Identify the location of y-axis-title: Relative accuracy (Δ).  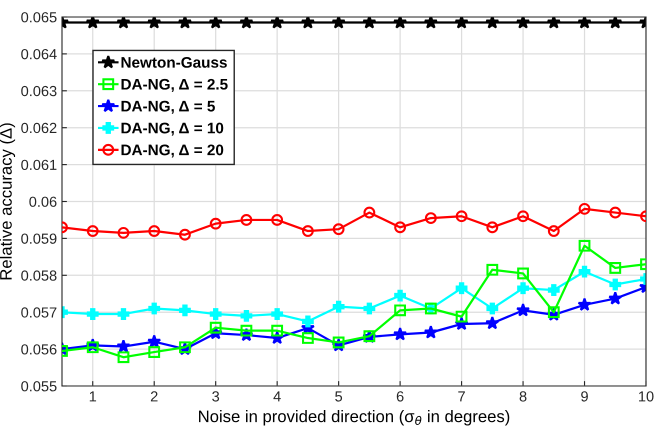
(8, 201).